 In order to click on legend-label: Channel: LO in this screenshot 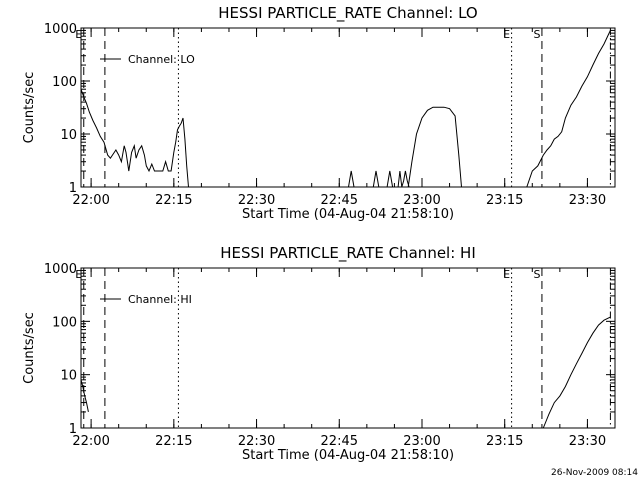, I will do `click(161, 59)`.